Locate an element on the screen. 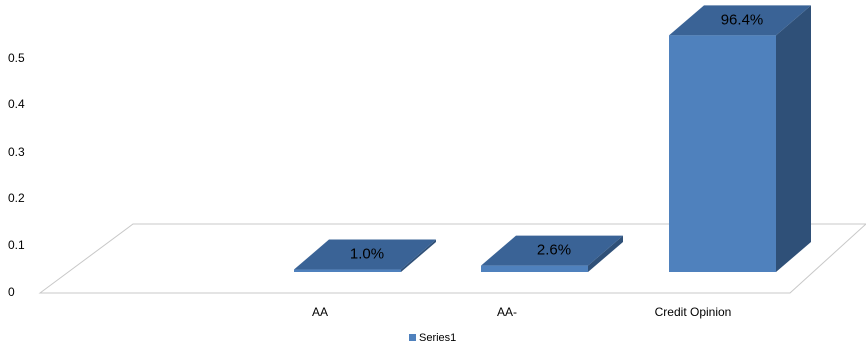  data-label: 96.4% is located at coordinates (742, 19).